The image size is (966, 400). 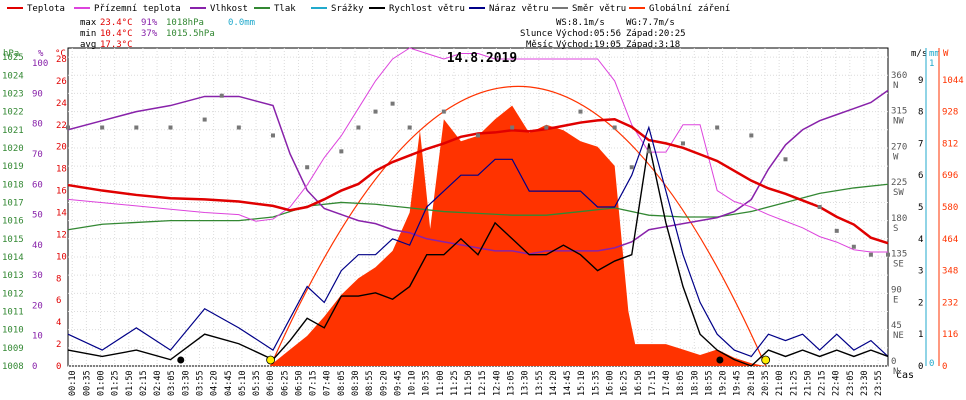 What do you see at coordinates (950, 176) in the screenshot?
I see `radiation-tick-label: 696` at bounding box center [950, 176].